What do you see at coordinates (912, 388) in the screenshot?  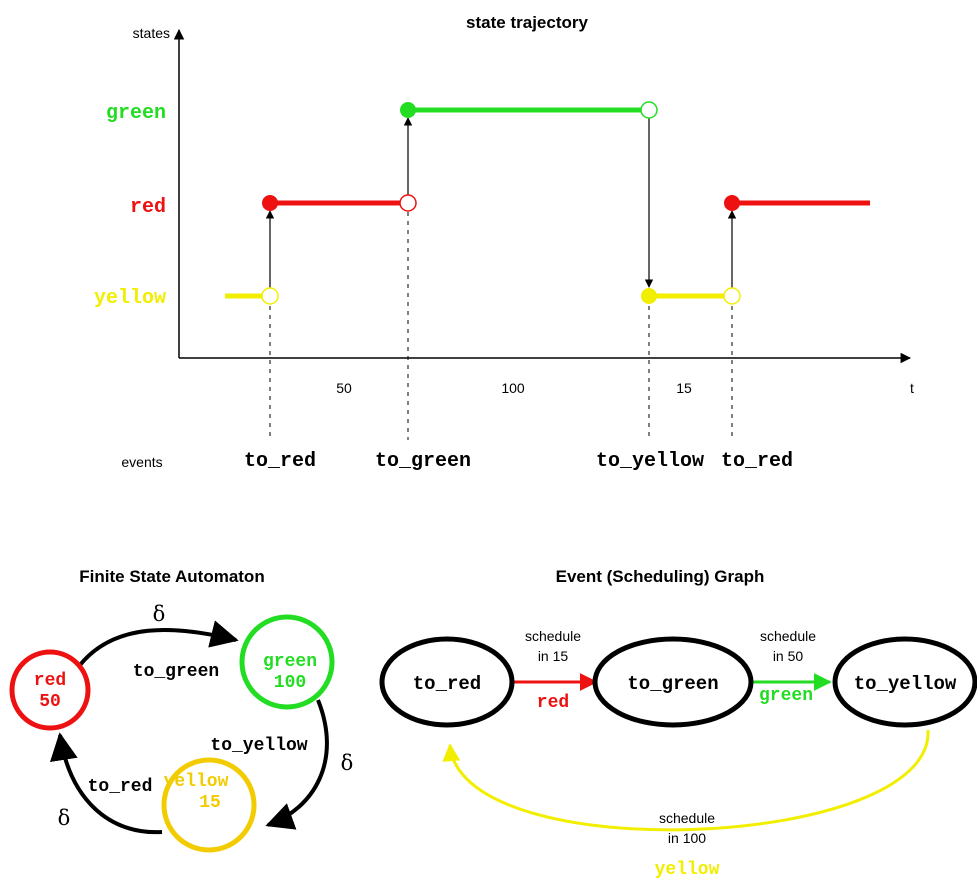 I see `x-axis-label: t` at bounding box center [912, 388].